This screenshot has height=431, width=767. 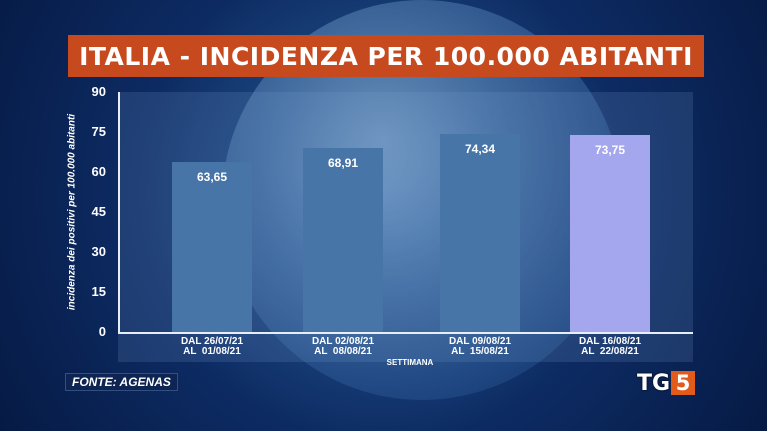 What do you see at coordinates (683, 383) in the screenshot?
I see `logo-number: 5` at bounding box center [683, 383].